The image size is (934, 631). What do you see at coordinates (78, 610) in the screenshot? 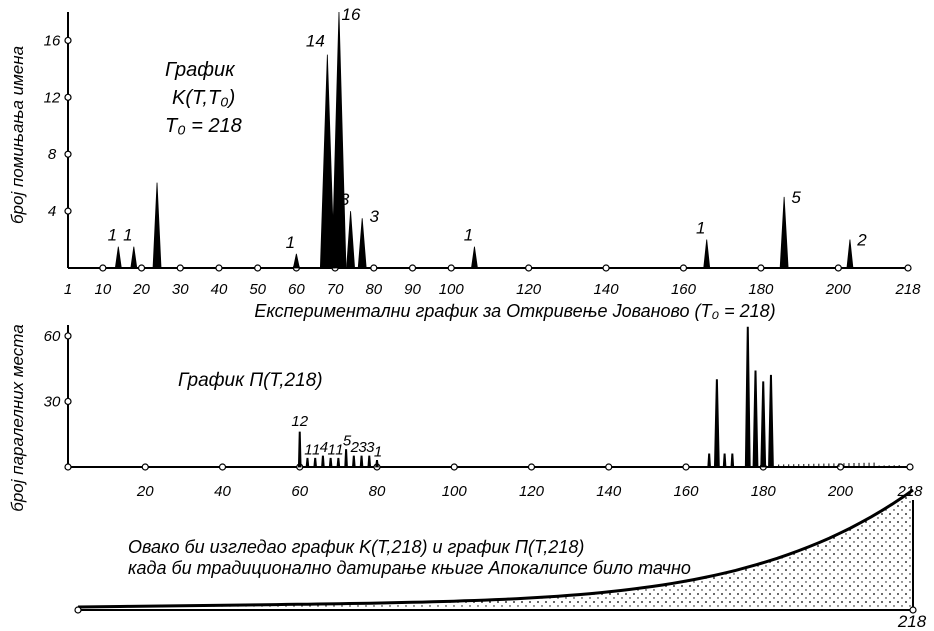
I see `c3-start-dot` at bounding box center [78, 610].